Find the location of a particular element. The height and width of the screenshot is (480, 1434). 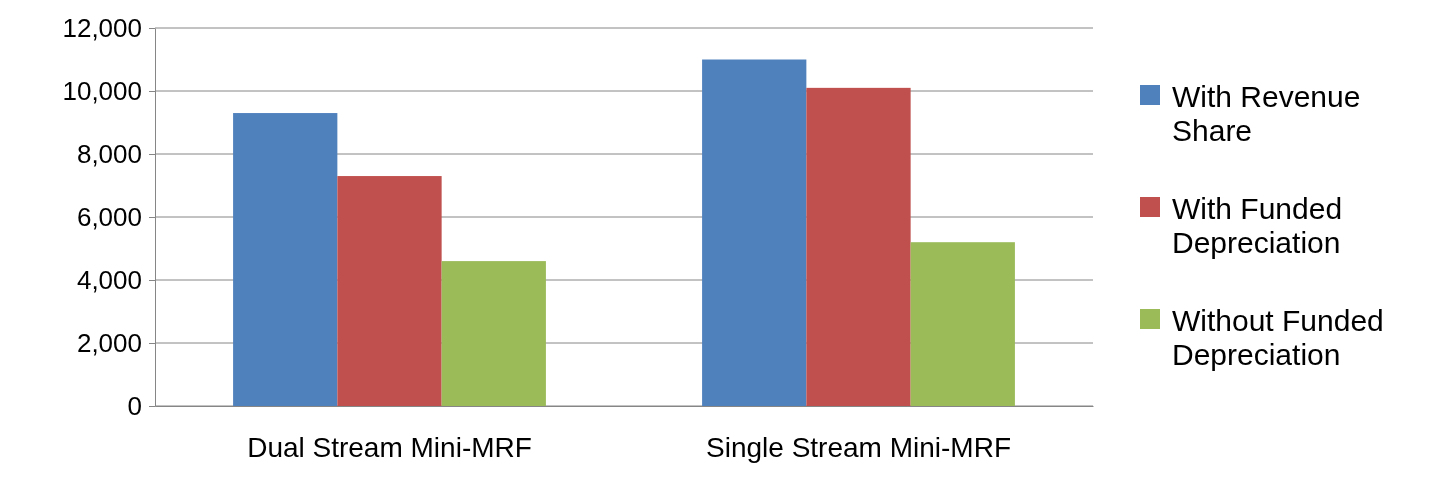

y-tick-label: 0 is located at coordinates (134, 405).